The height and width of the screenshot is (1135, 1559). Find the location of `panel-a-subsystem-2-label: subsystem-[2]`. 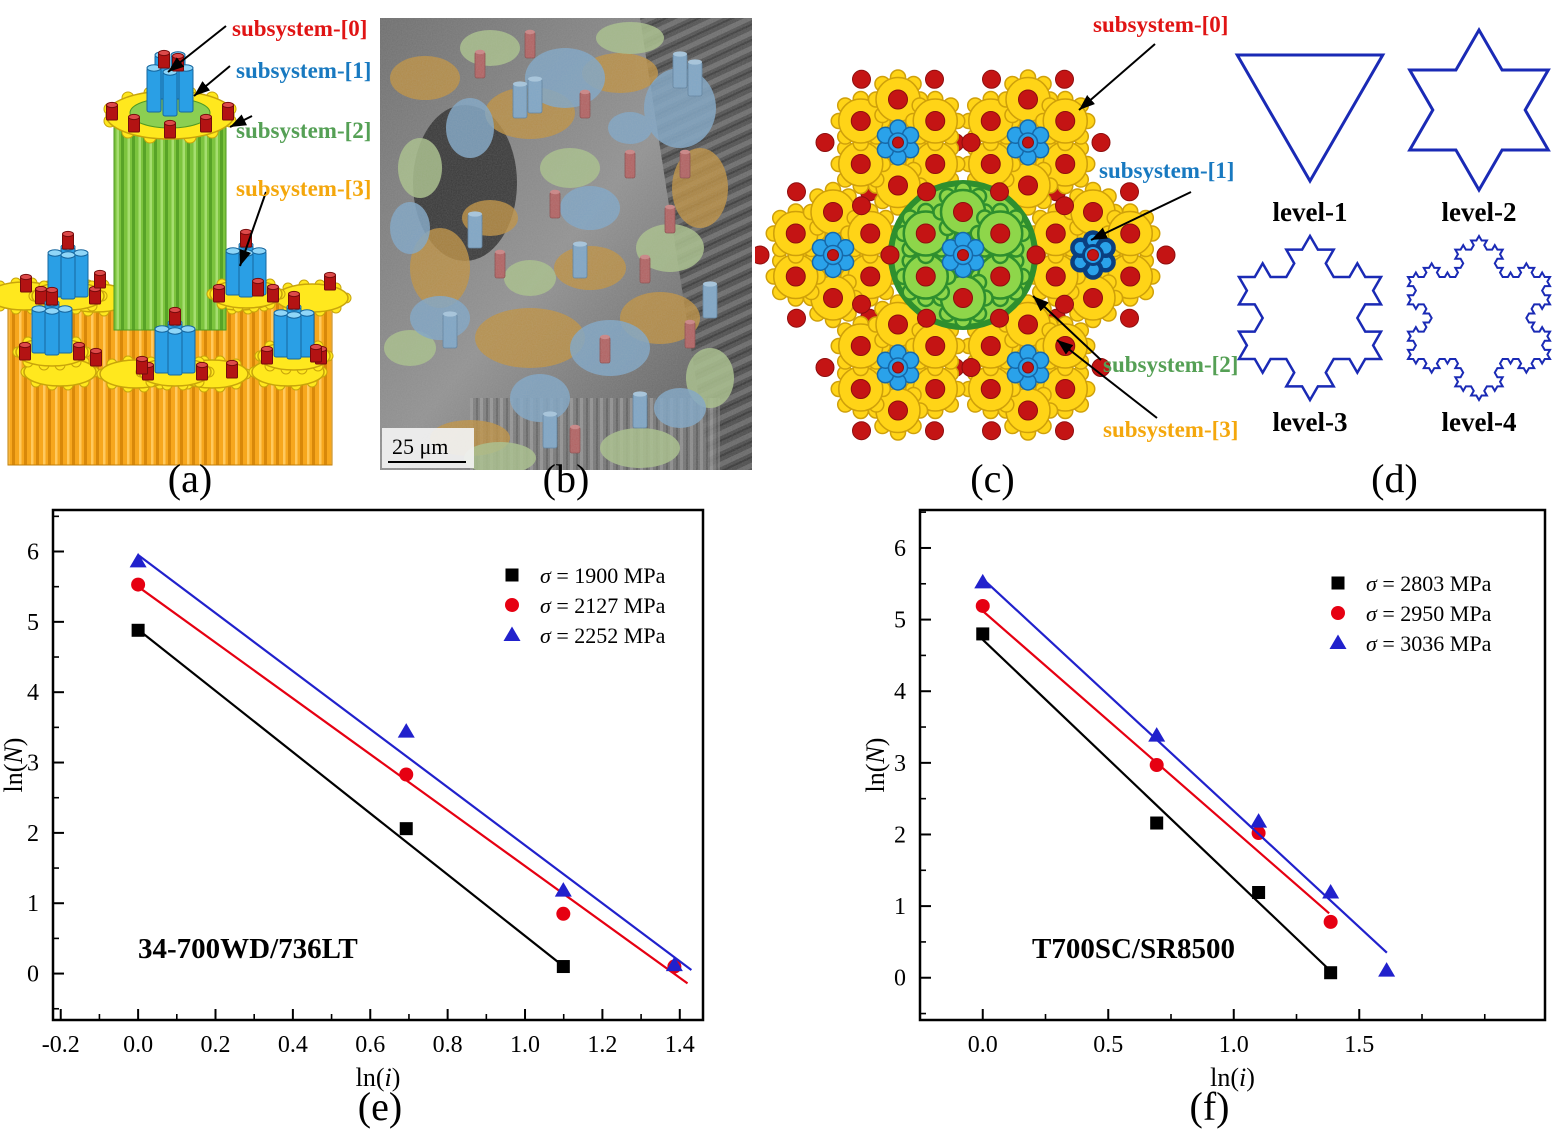

panel-a-subsystem-2-label: subsystem-[2] is located at coordinates (303, 130).